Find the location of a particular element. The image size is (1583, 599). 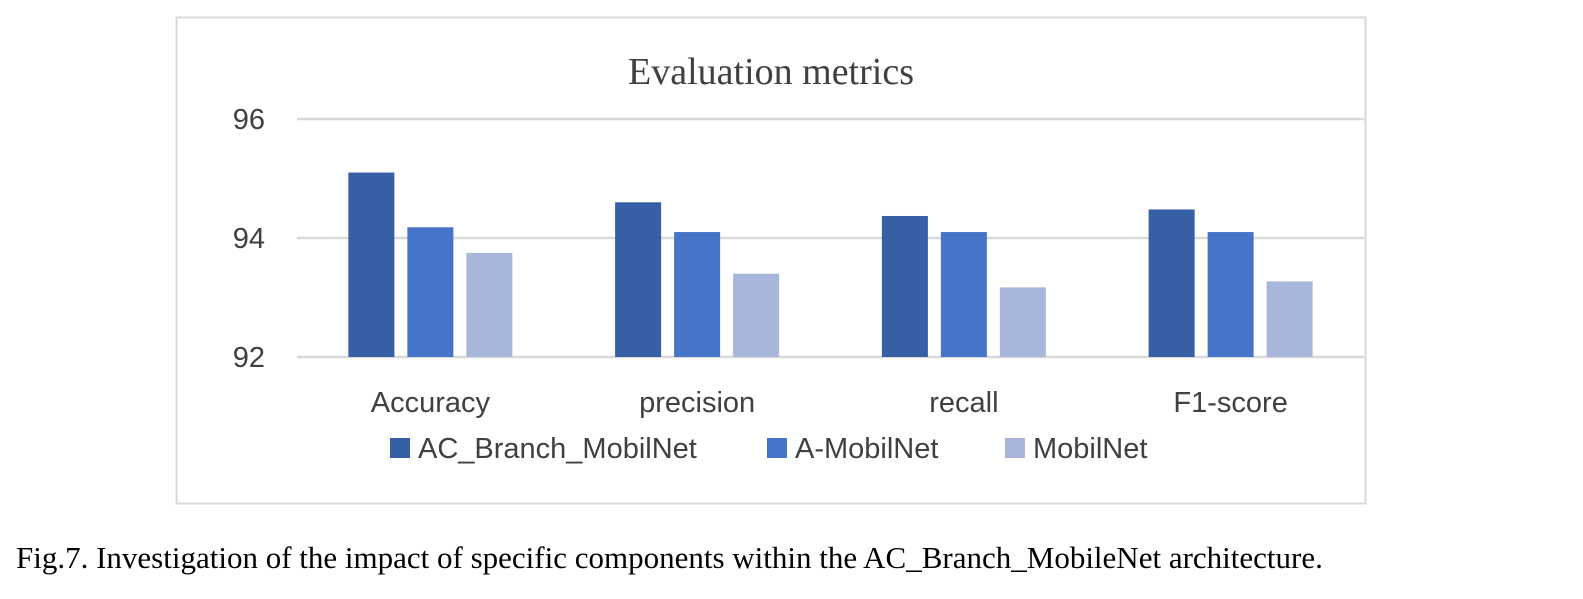

x-category-label: F1-score is located at coordinates (1230, 403).